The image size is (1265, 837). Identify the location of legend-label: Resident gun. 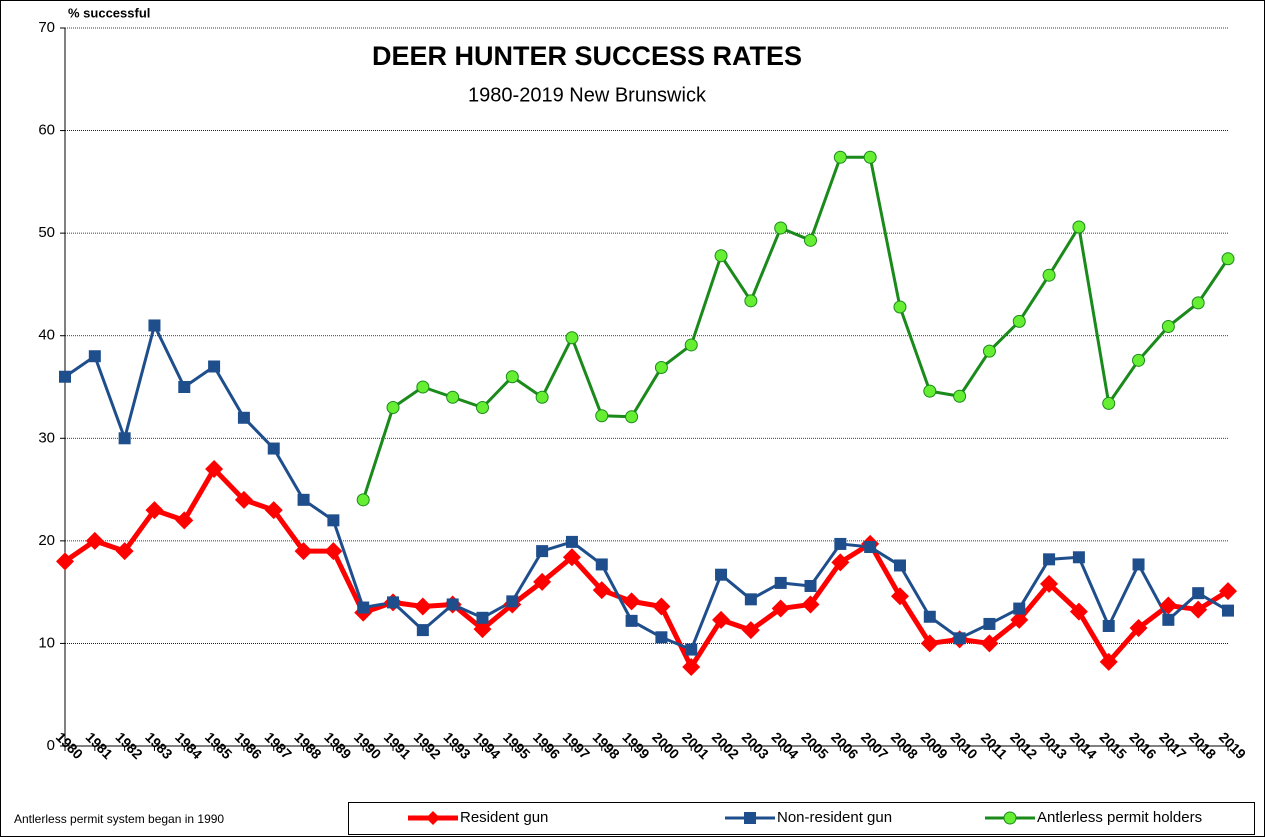
(504, 817).